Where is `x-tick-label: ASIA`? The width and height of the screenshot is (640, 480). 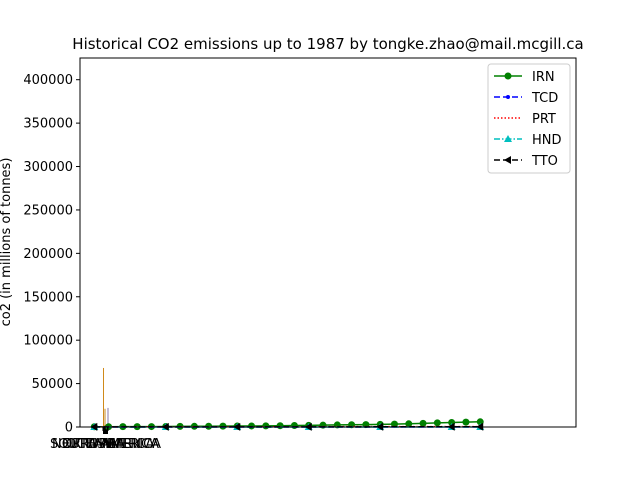 x-tick-label: ASIA is located at coordinates (103, 444).